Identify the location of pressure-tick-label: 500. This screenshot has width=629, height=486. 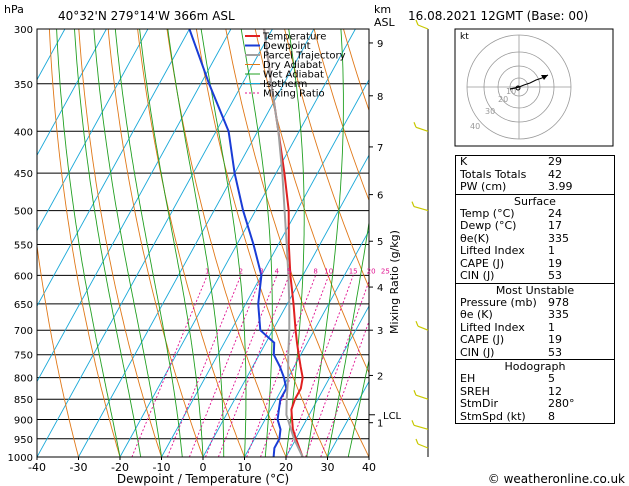
(23, 212).